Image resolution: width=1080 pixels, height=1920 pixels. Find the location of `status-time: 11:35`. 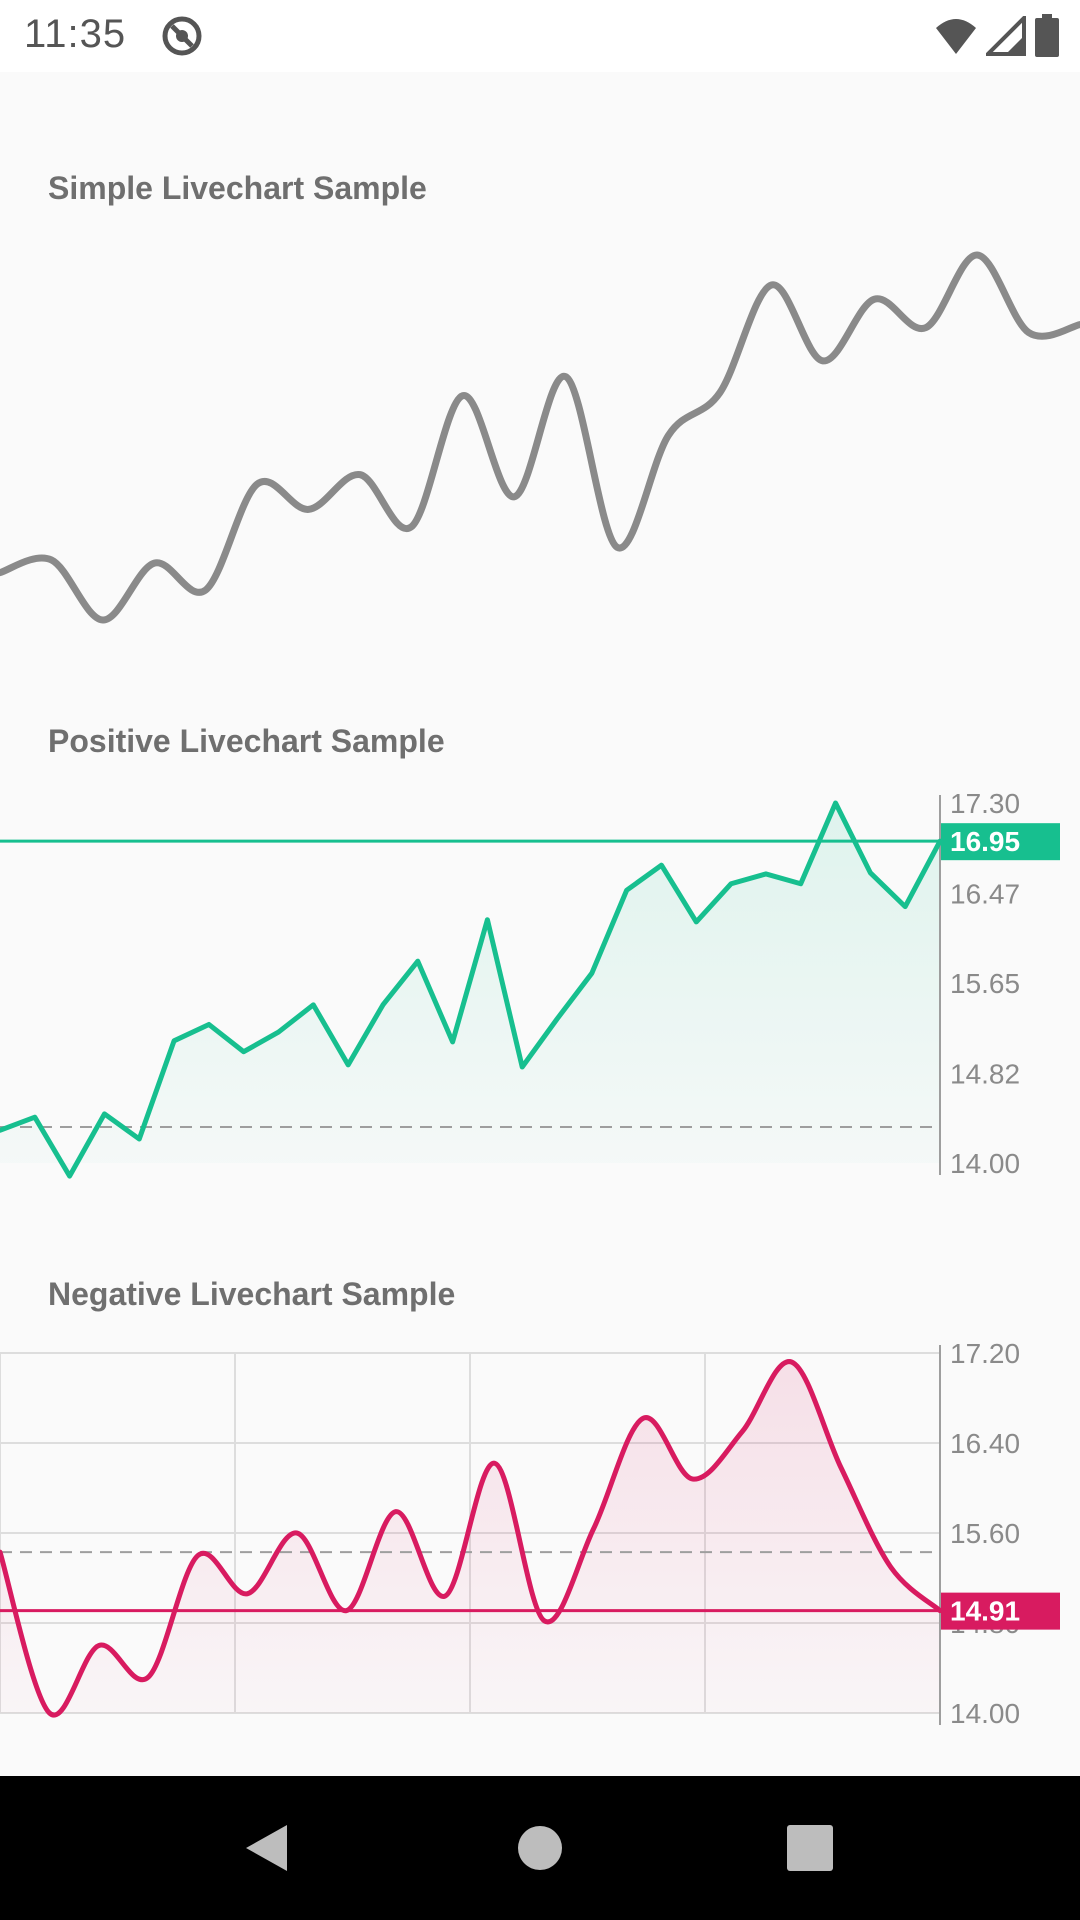

status-time: 11:35 is located at coordinates (75, 34).